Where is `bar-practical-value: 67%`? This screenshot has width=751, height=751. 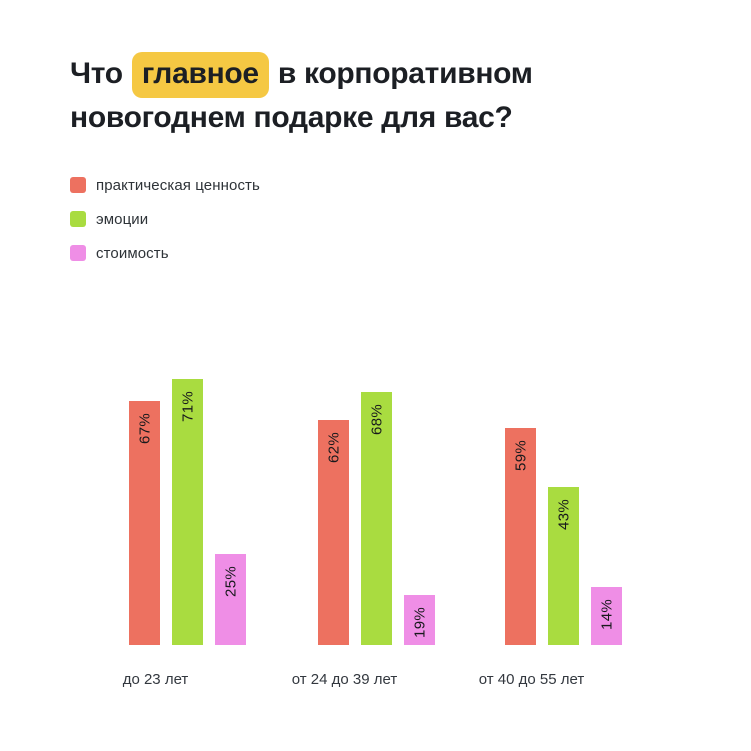
bar-practical-value: 67% is located at coordinates (144, 523).